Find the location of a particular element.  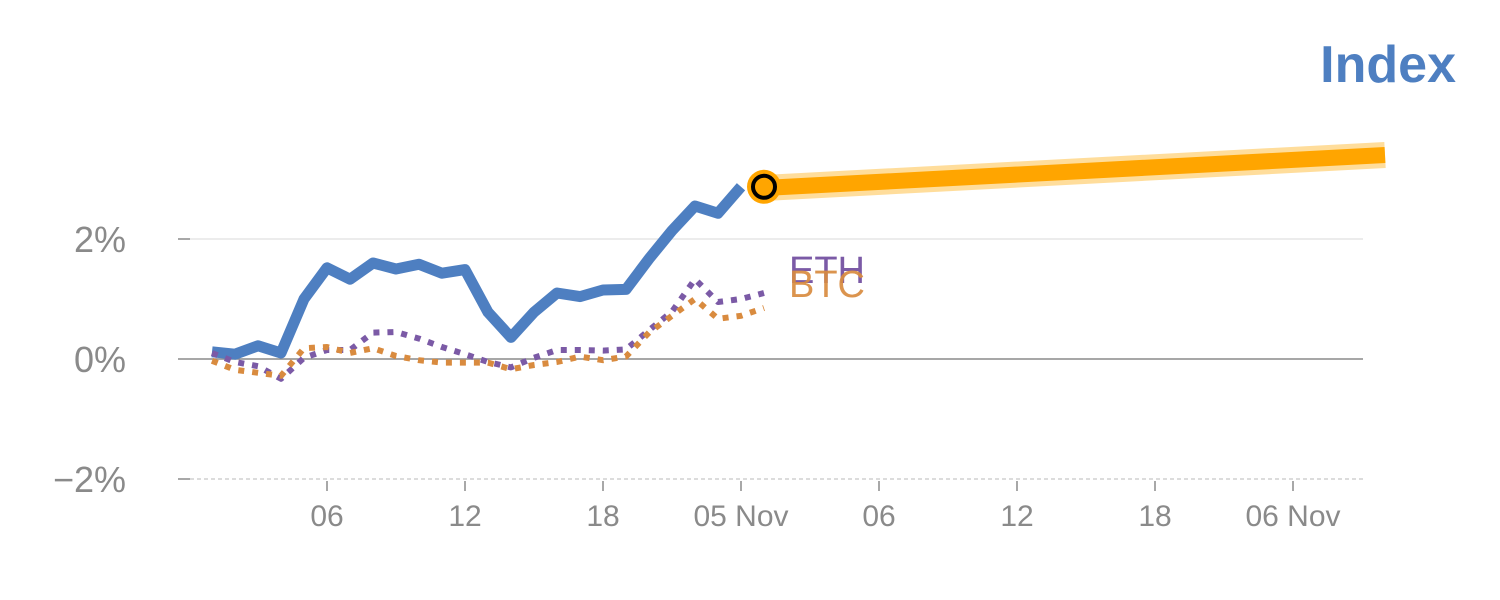

chart-title: Index is located at coordinates (1388, 65).